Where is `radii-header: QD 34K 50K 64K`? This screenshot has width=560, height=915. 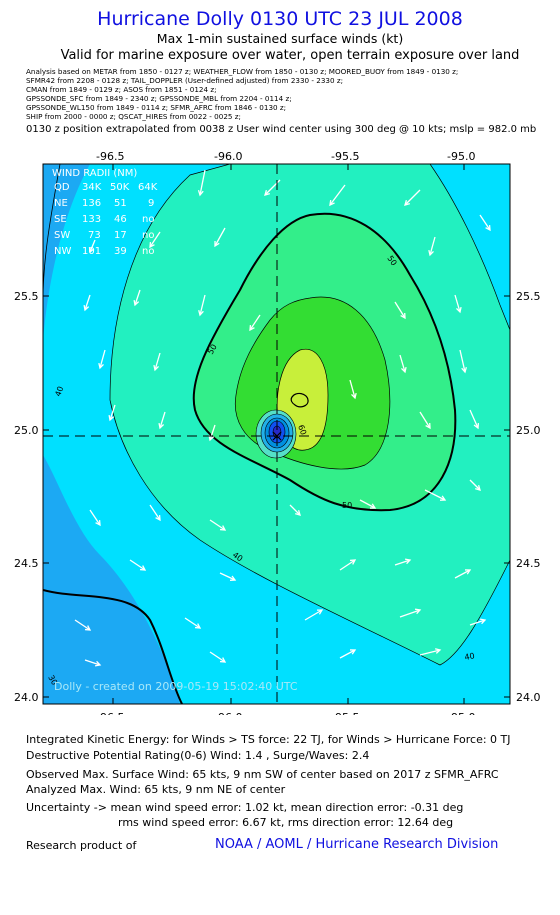 radii-header: QD 34K 50K 64K is located at coordinates (106, 187).